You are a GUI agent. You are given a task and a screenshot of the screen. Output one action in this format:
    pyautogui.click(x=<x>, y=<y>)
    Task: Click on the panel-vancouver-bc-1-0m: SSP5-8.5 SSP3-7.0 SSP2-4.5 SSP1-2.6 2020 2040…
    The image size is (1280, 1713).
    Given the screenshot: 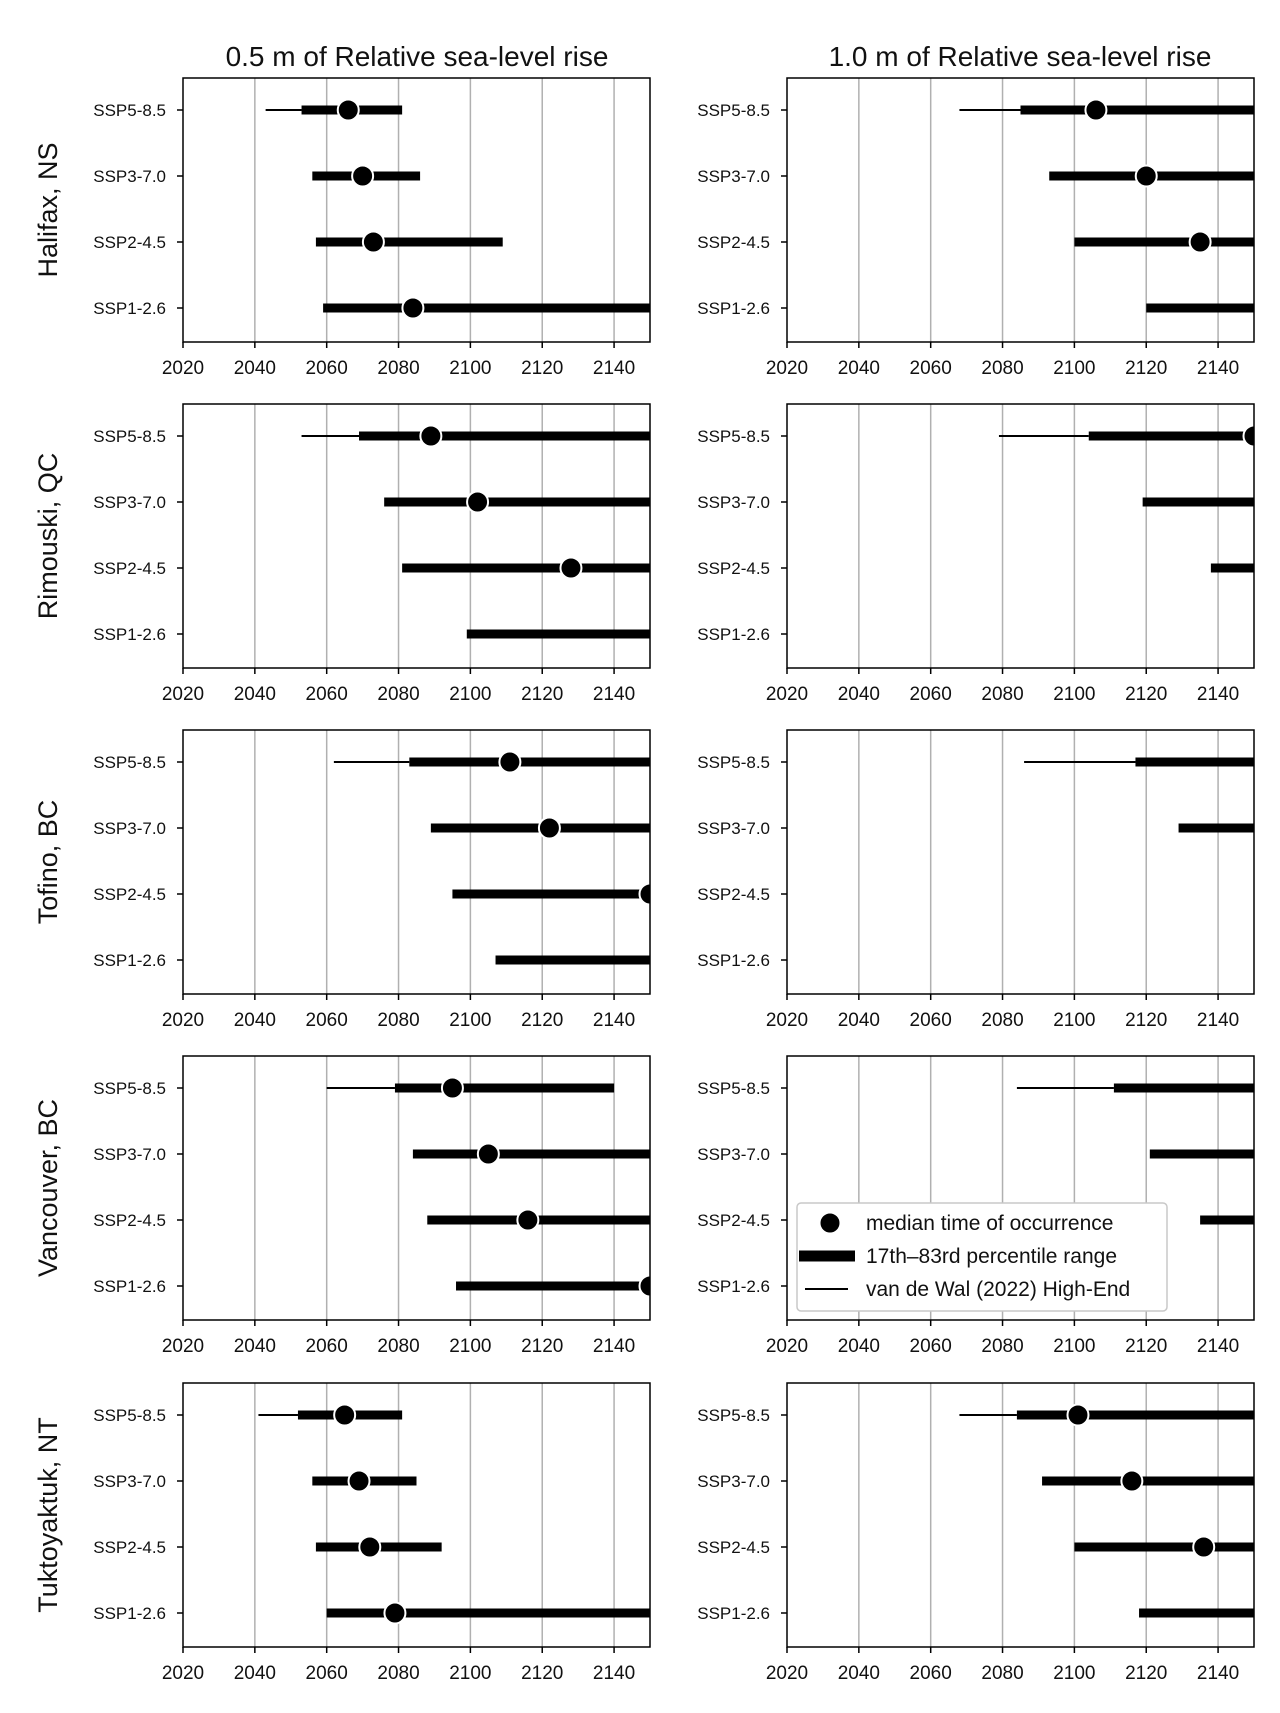 What is the action you would take?
    pyautogui.click(x=976, y=1206)
    